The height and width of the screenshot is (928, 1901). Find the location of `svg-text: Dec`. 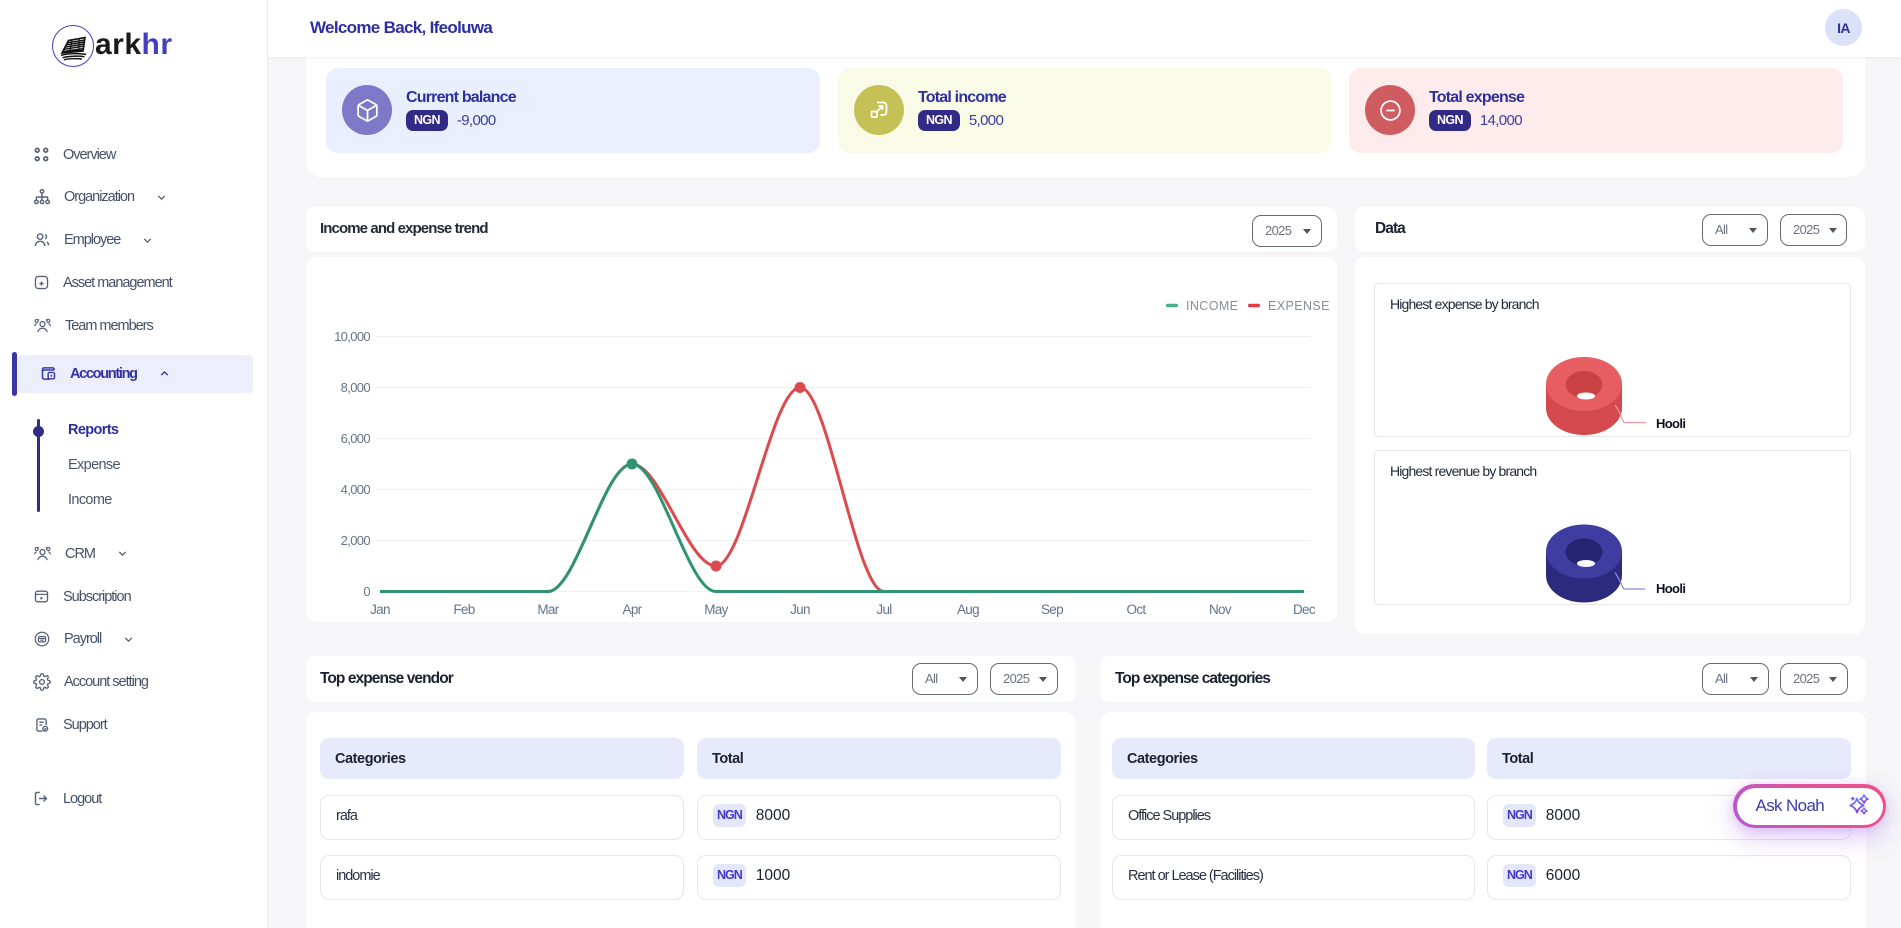

svg-text: Dec is located at coordinates (1304, 609).